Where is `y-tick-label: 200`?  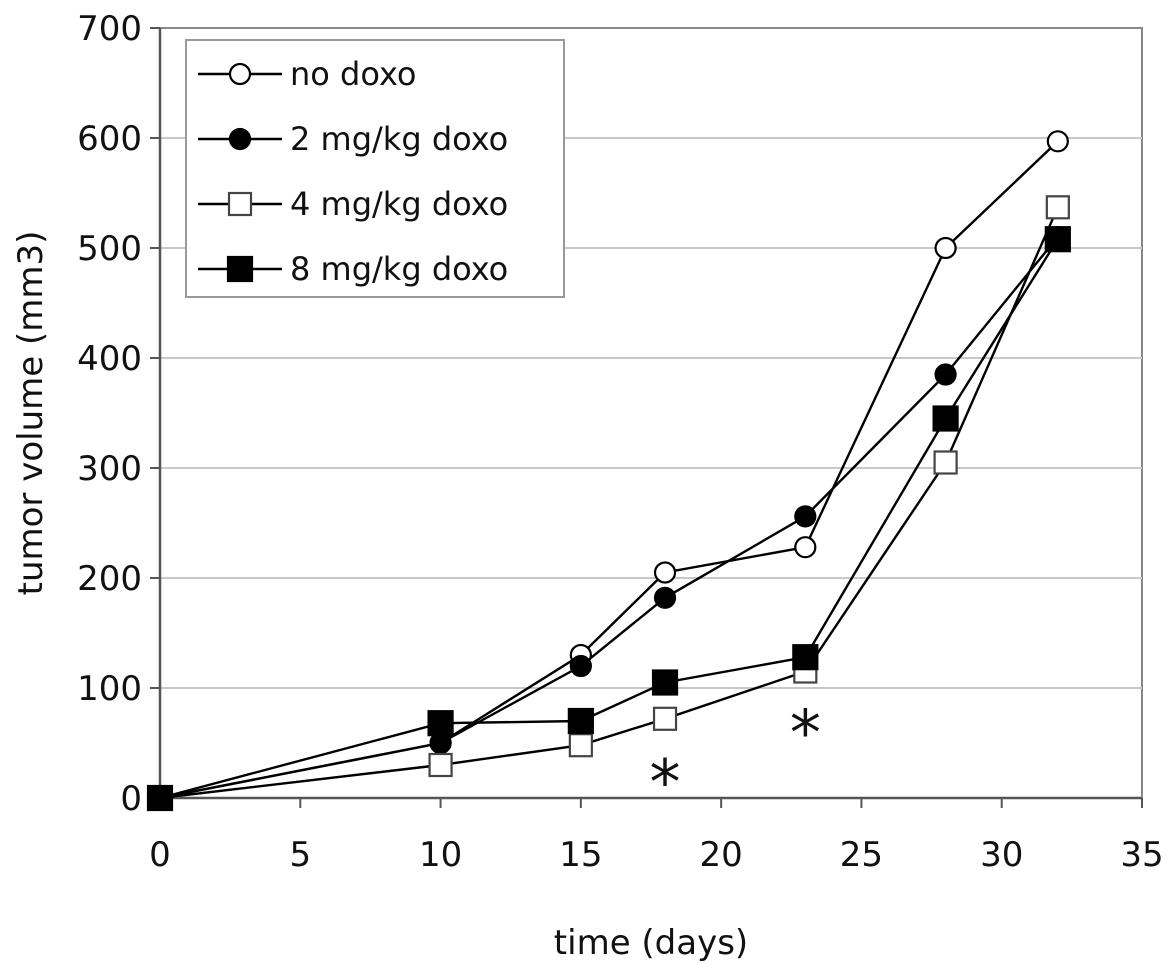 y-tick-label: 200 is located at coordinates (109, 579).